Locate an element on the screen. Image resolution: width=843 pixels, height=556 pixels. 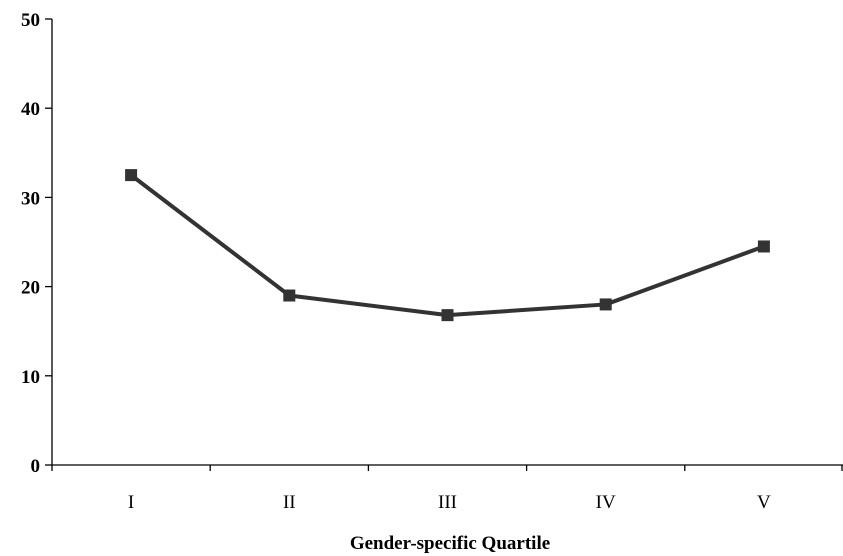
x-tick-label: II is located at coordinates (289, 502).